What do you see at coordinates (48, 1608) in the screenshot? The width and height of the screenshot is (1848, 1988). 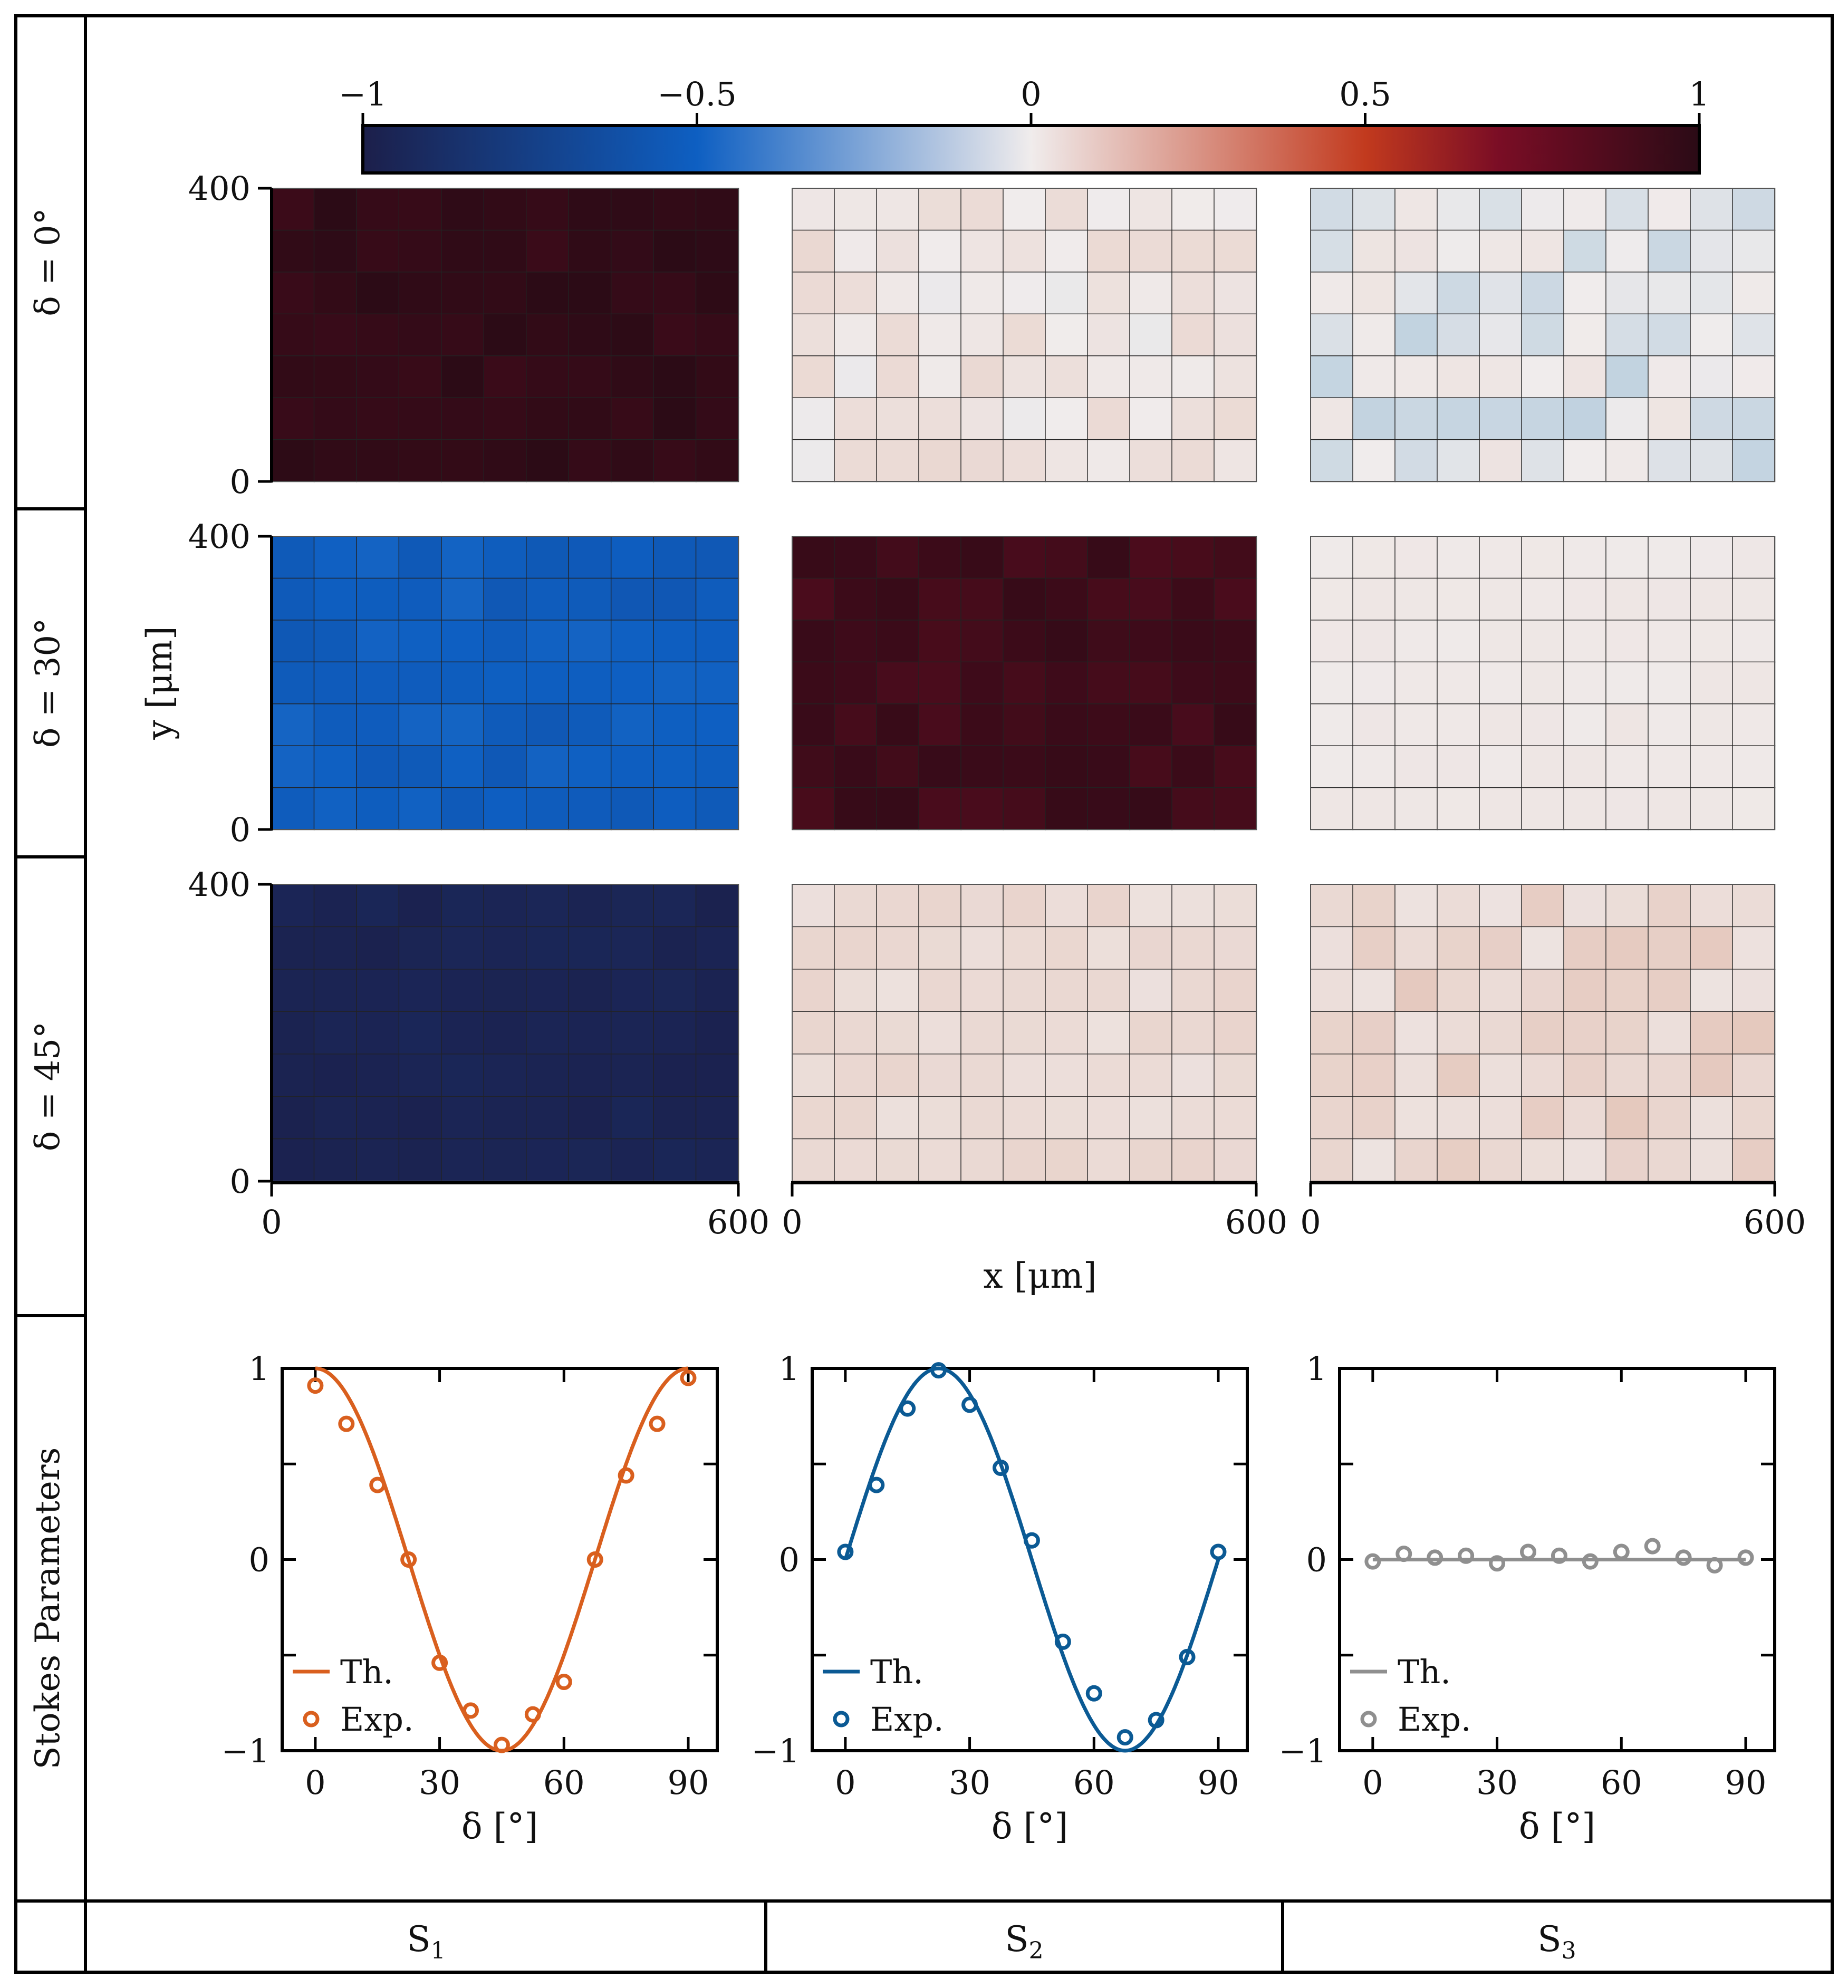 I see `row-label-stokes: Stokes Parameters` at bounding box center [48, 1608].